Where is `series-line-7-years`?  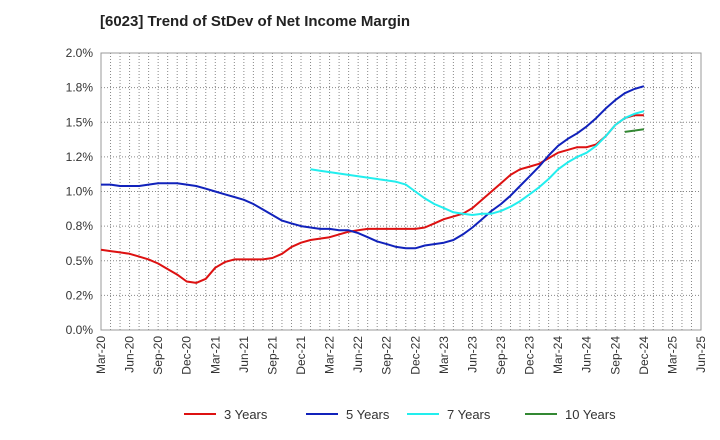
series-line-7-years is located at coordinates (477, 163).